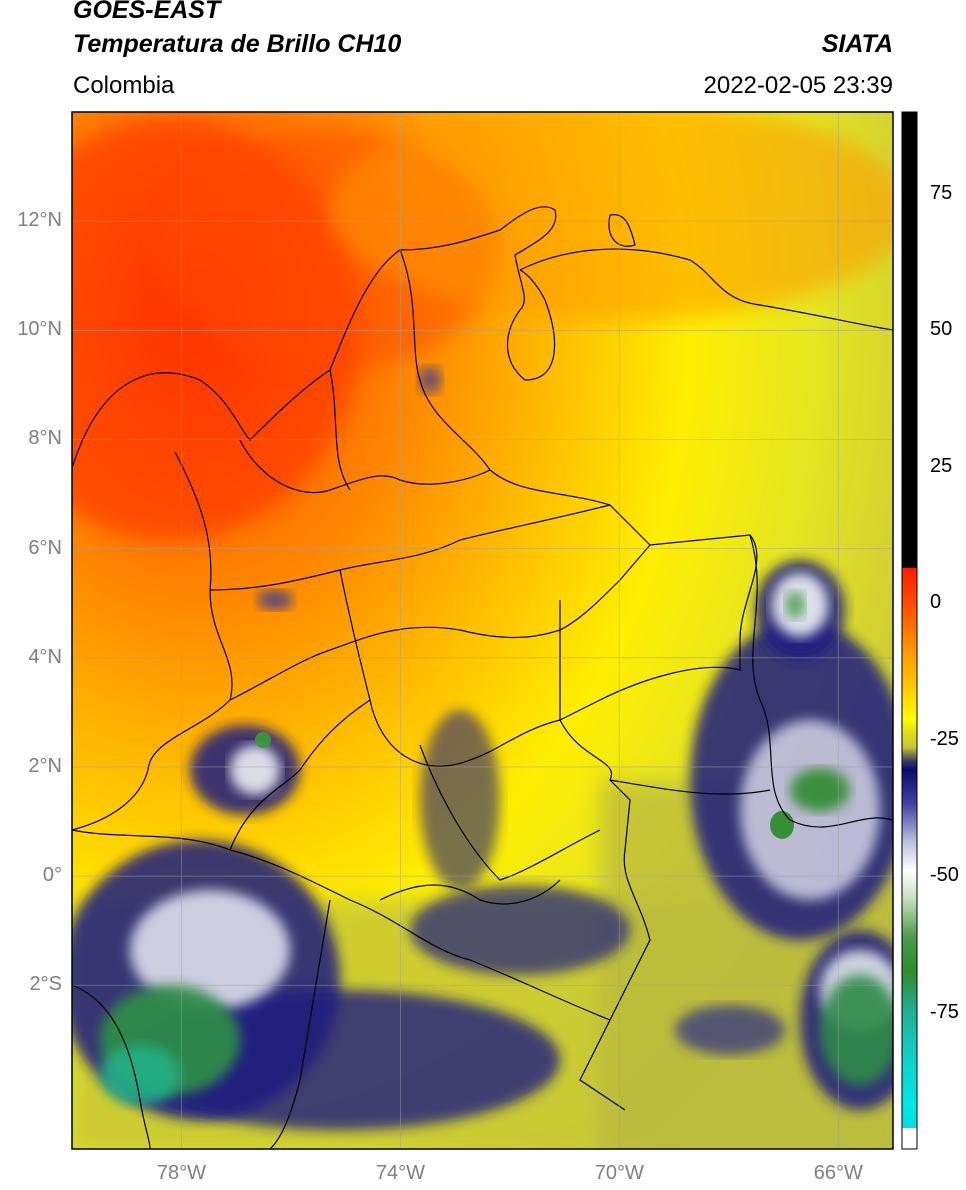  I want to click on longitude-axis: 78°W 74°W 70°W 66°W, so click(483, 1176).